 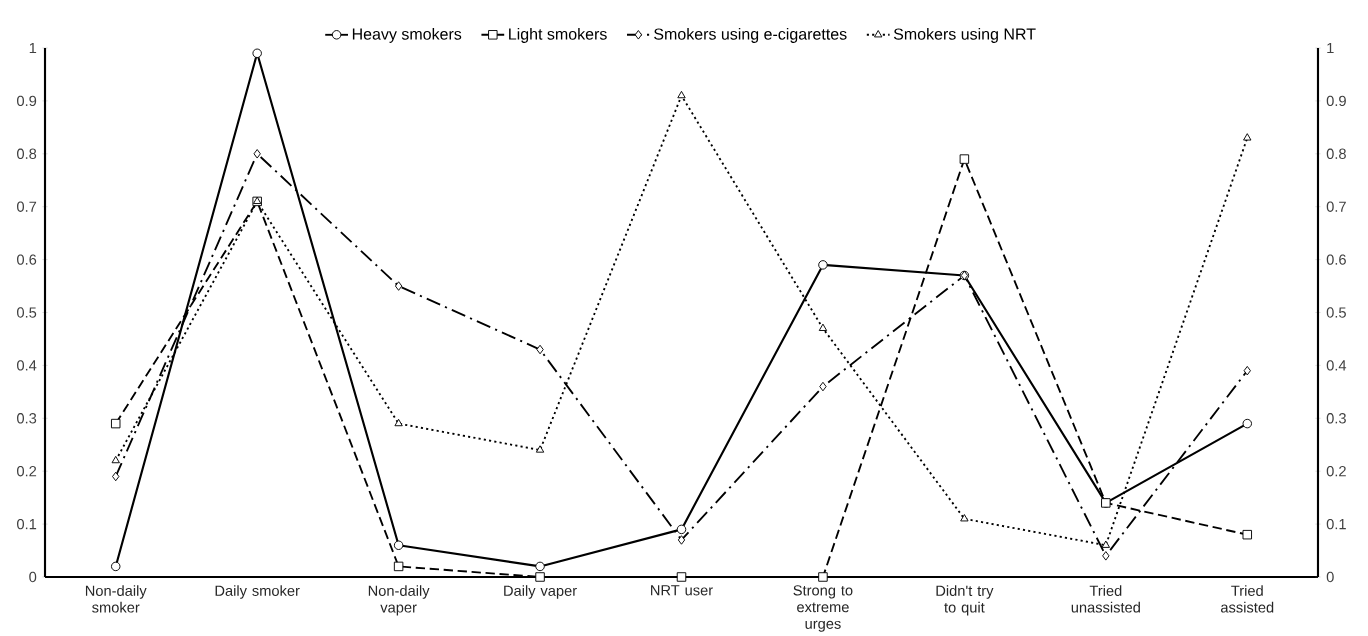 What do you see at coordinates (33, 577) in the screenshot?
I see `y-tick-label: 0` at bounding box center [33, 577].